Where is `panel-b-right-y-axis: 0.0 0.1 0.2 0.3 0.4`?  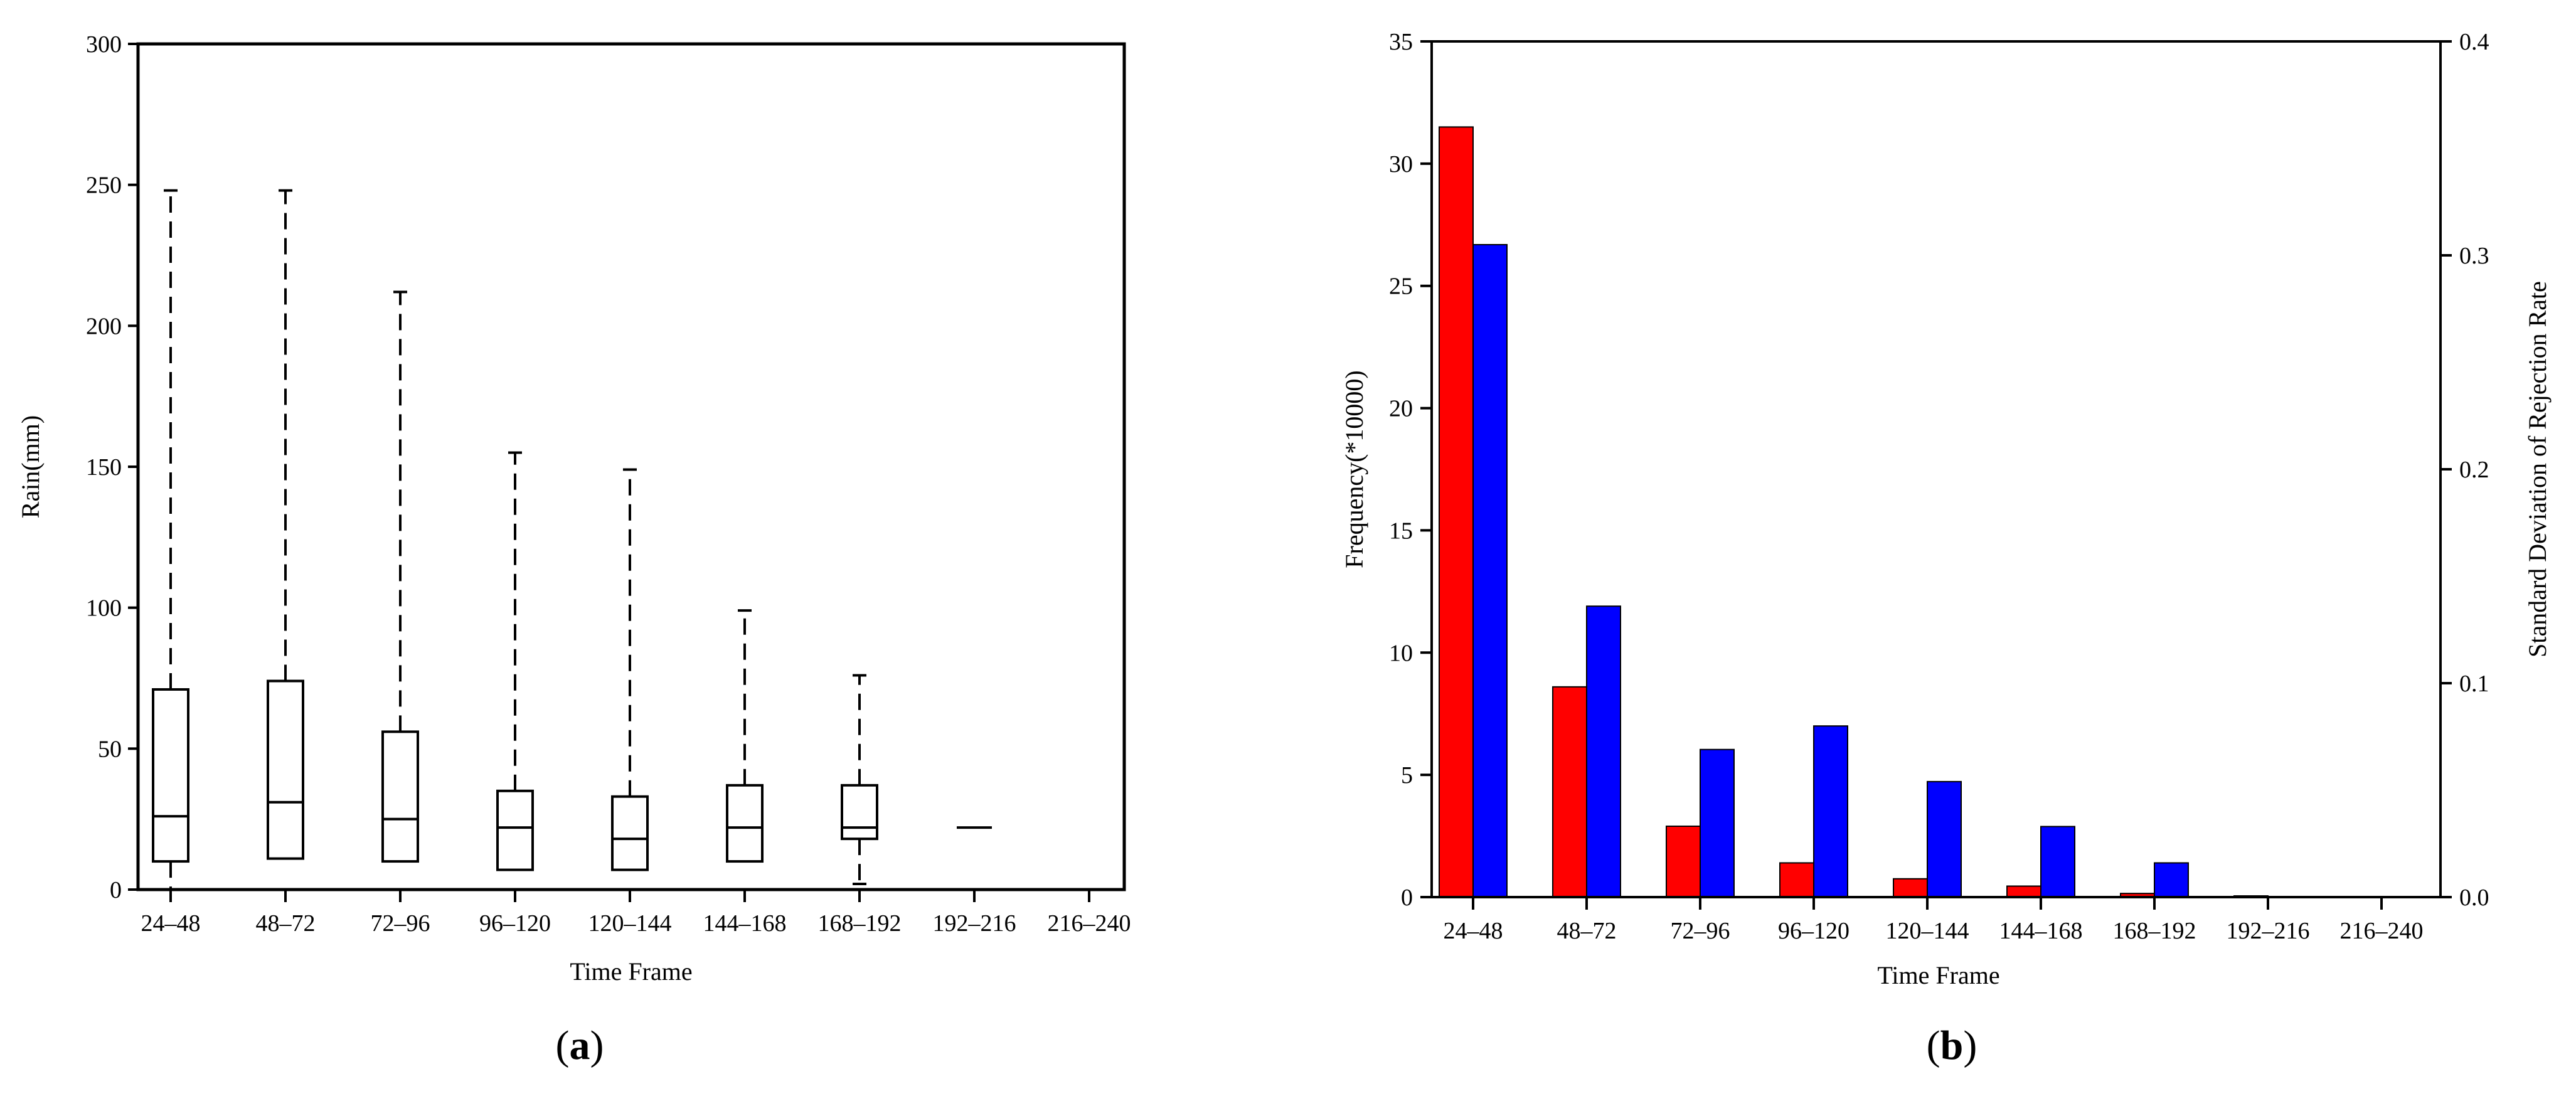 panel-b-right-y-axis: 0.0 0.1 0.2 0.3 0.4 is located at coordinates (2464, 470).